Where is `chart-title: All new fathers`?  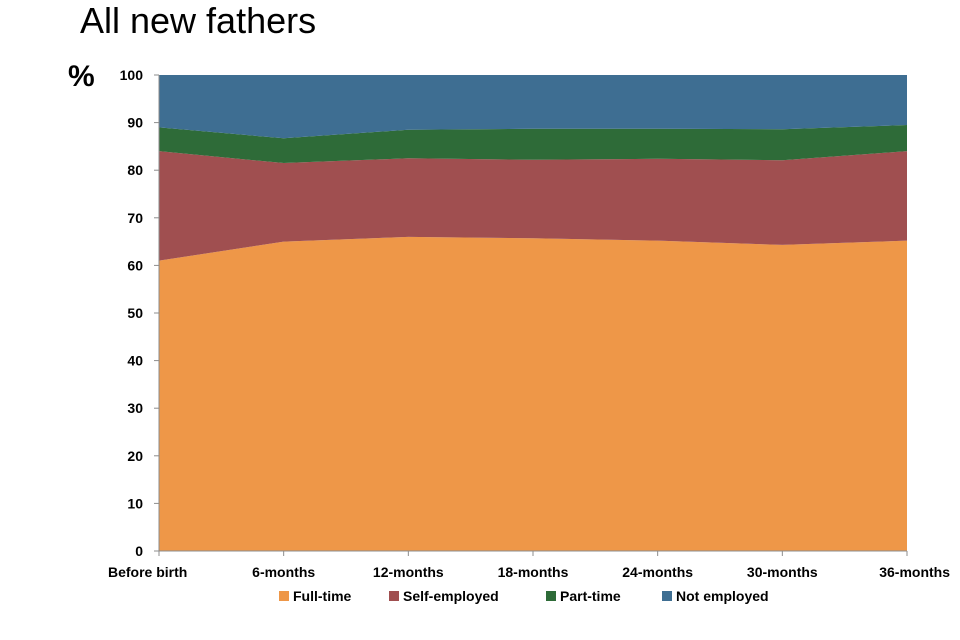
chart-title: All new fathers is located at coordinates (198, 20).